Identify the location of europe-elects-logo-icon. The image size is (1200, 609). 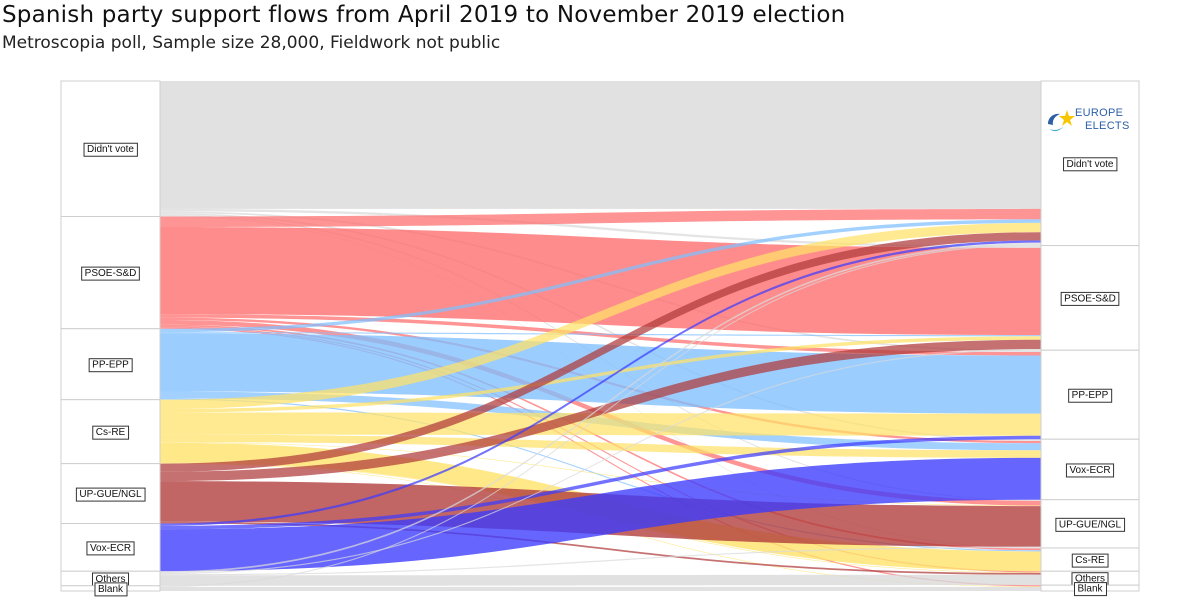
(1061, 121).